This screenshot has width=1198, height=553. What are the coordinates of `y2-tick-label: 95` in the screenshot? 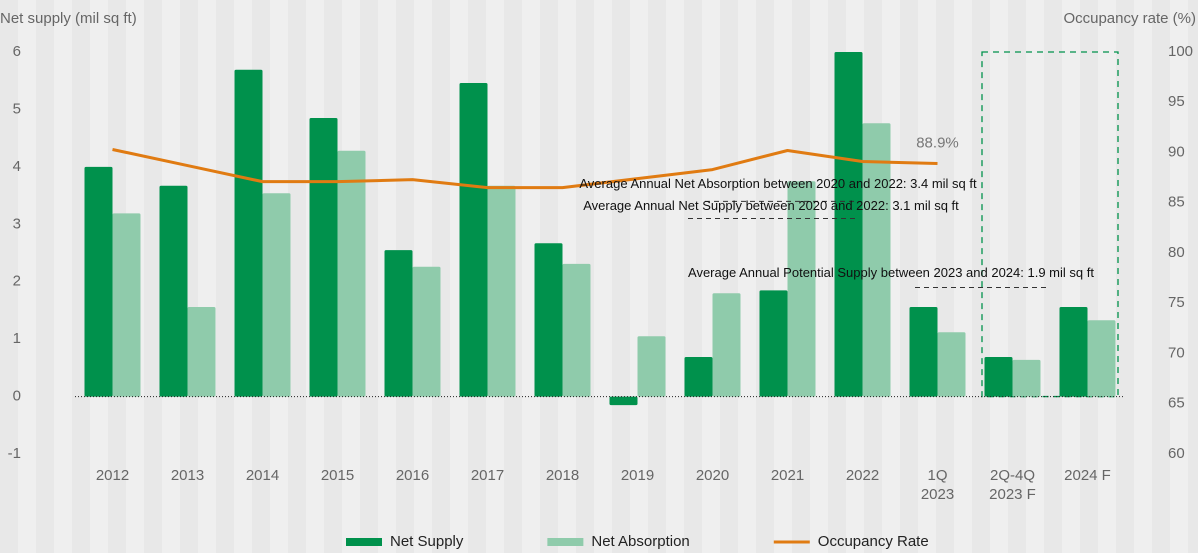 It's located at (1176, 101).